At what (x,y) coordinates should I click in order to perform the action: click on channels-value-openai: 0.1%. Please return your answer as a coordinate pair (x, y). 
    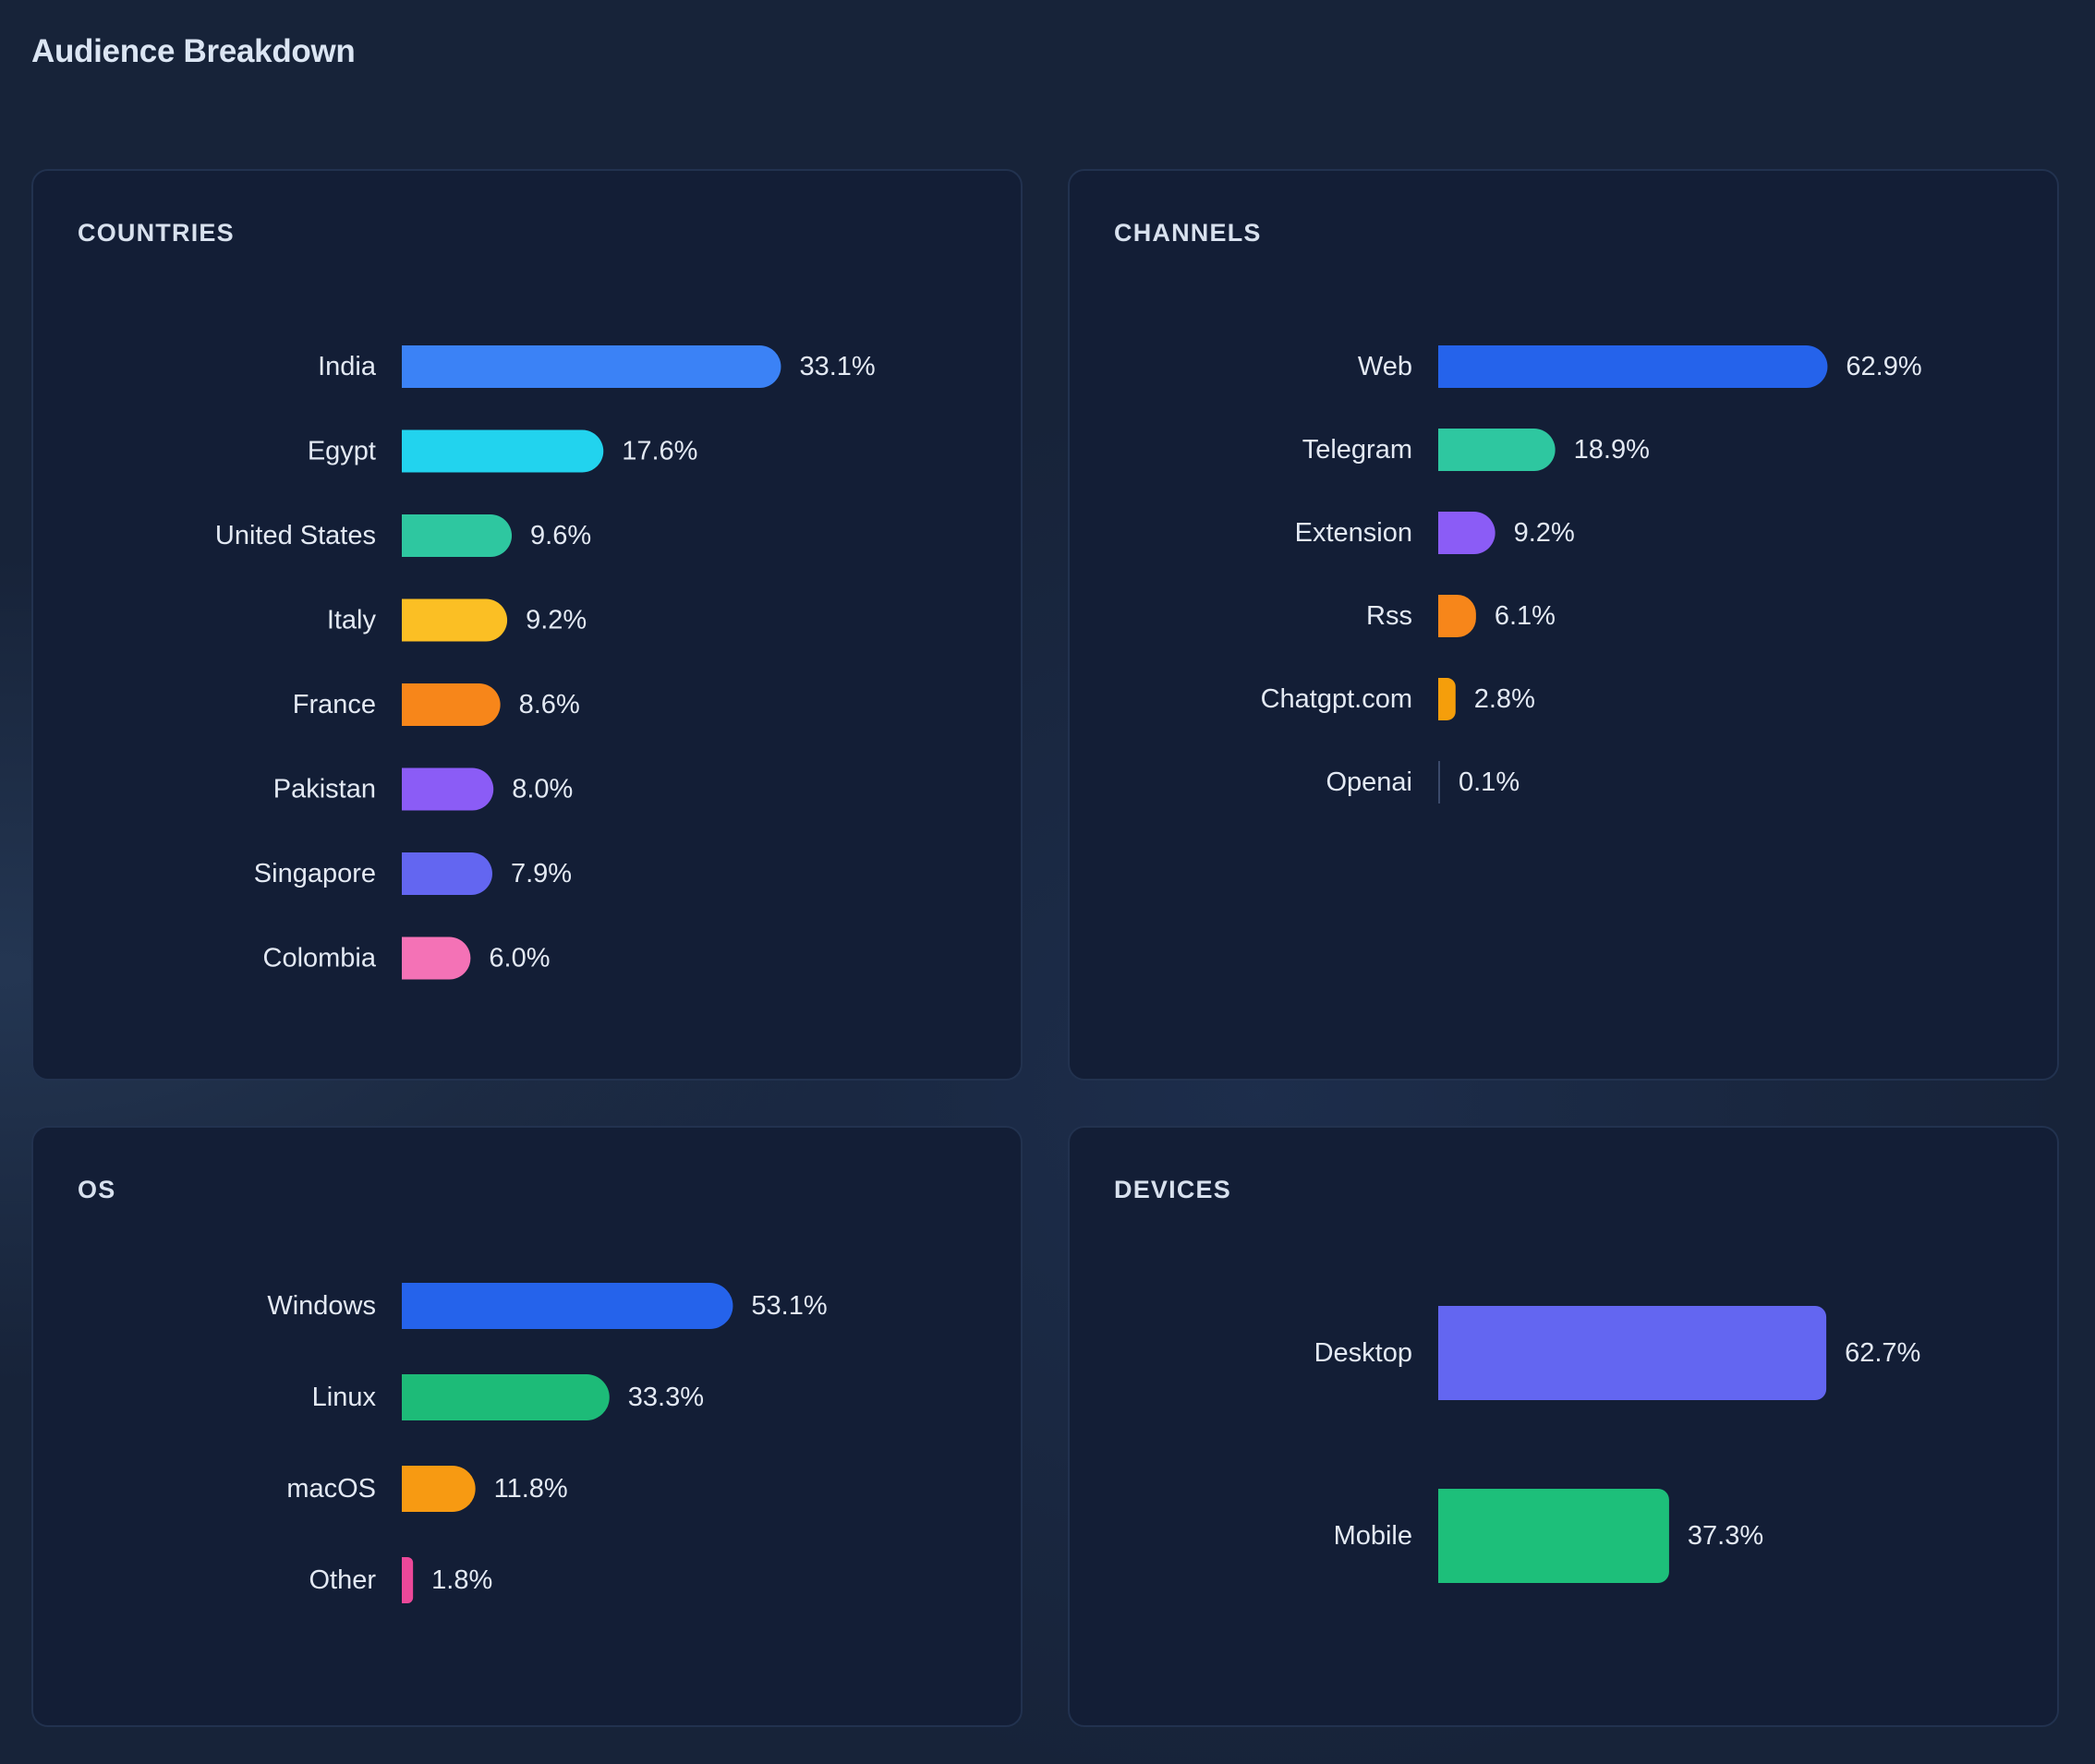
    Looking at the image, I should click on (1489, 782).